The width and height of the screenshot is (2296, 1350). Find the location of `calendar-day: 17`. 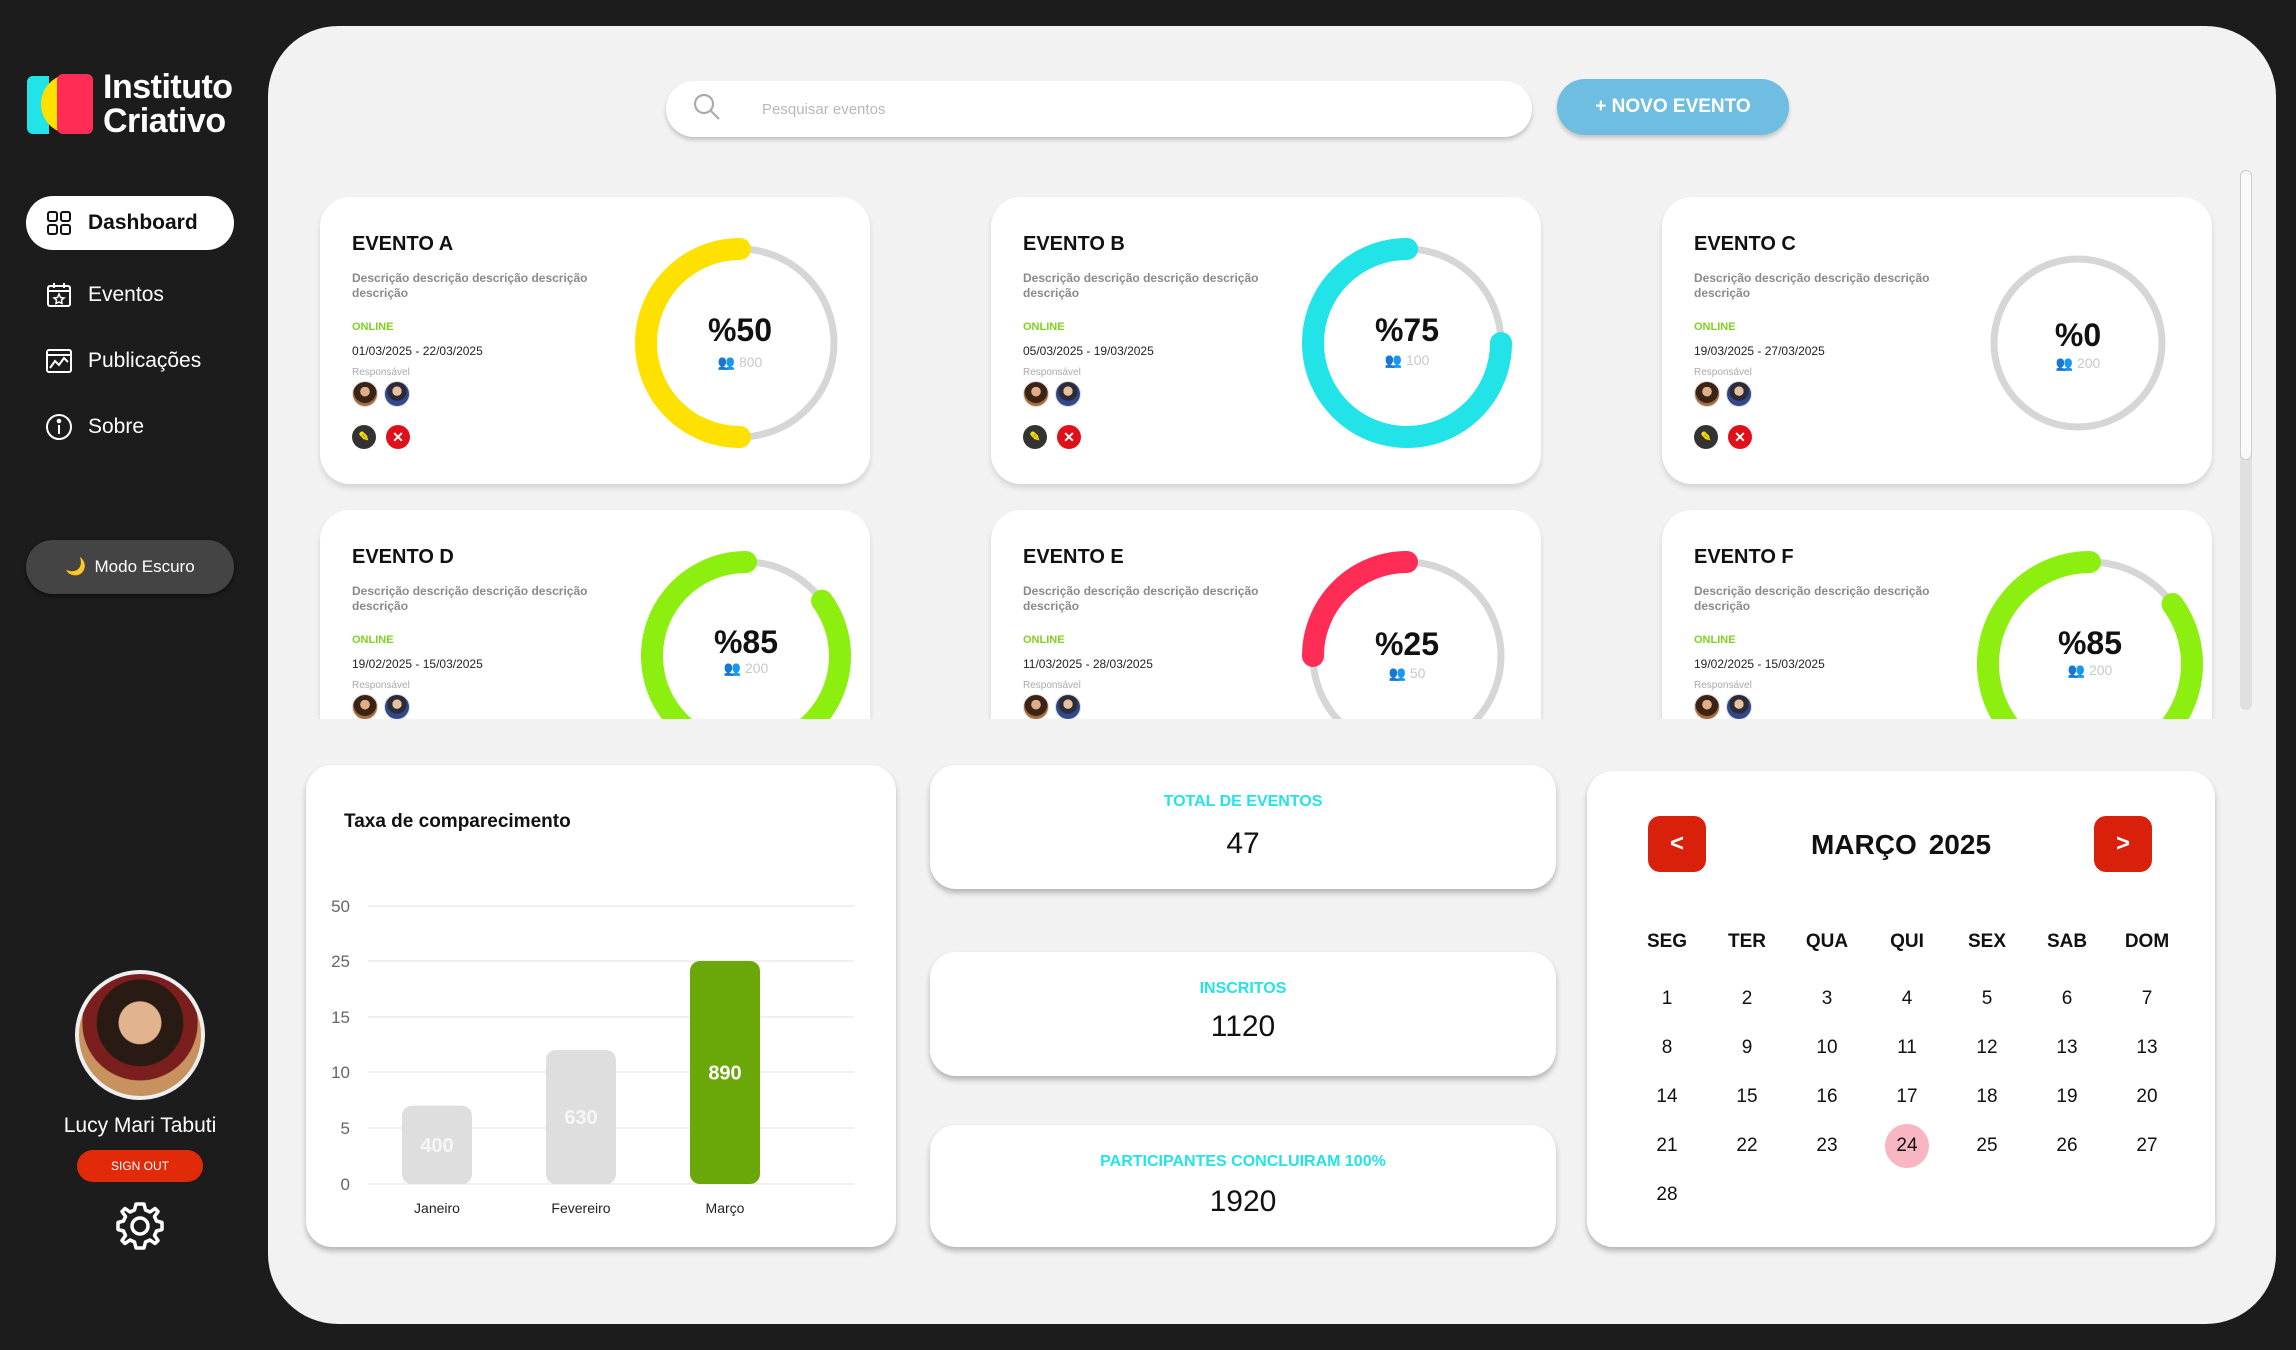

calendar-day: 17 is located at coordinates (1907, 1096).